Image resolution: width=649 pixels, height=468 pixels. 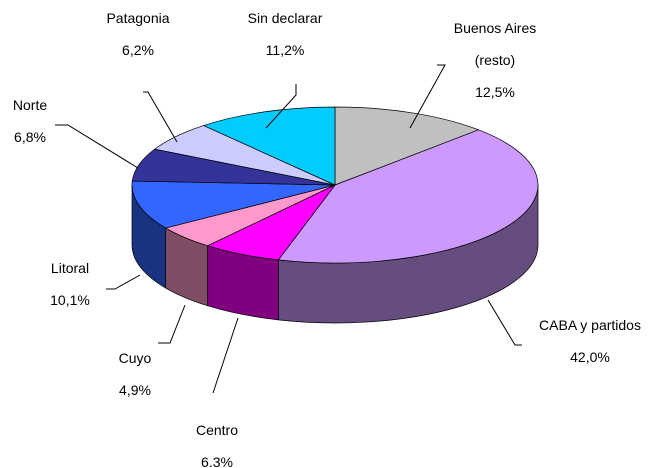 What do you see at coordinates (135, 390) in the screenshot?
I see `value-label: 4,9%` at bounding box center [135, 390].